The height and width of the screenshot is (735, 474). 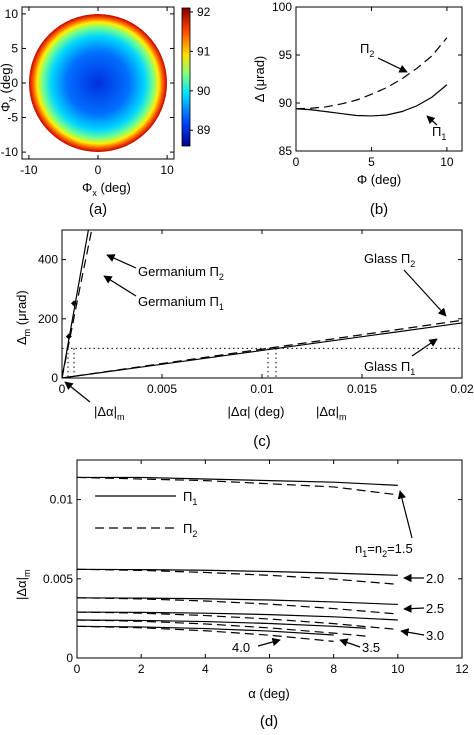 What do you see at coordinates (121, 261) in the screenshot?
I see `panel-c-arrow-germanium-pi2` at bounding box center [121, 261].